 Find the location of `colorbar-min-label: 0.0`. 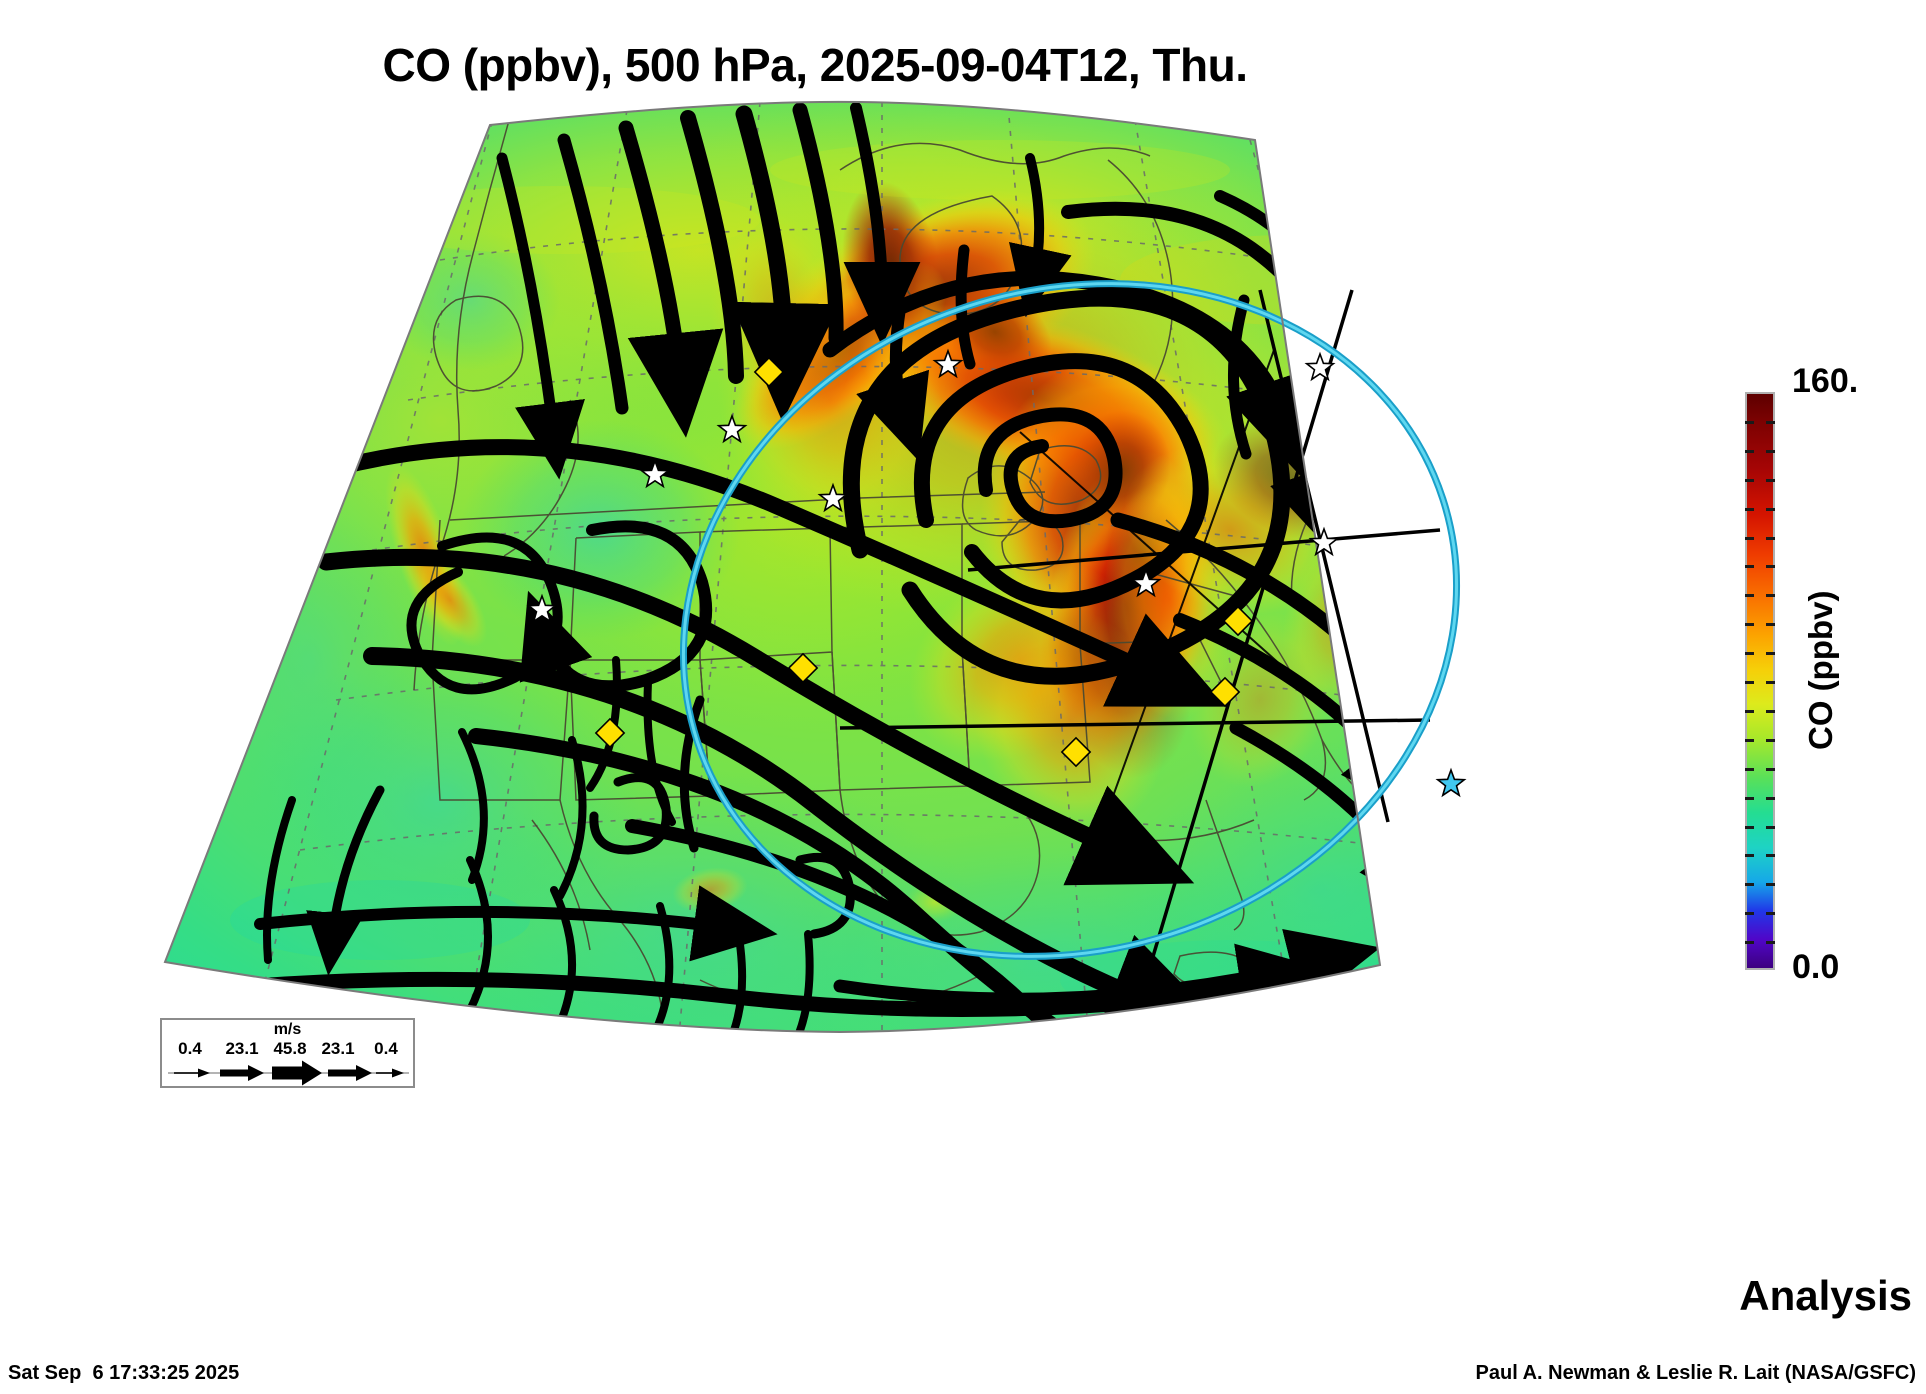

colorbar-min-label: 0.0 is located at coordinates (1816, 967).